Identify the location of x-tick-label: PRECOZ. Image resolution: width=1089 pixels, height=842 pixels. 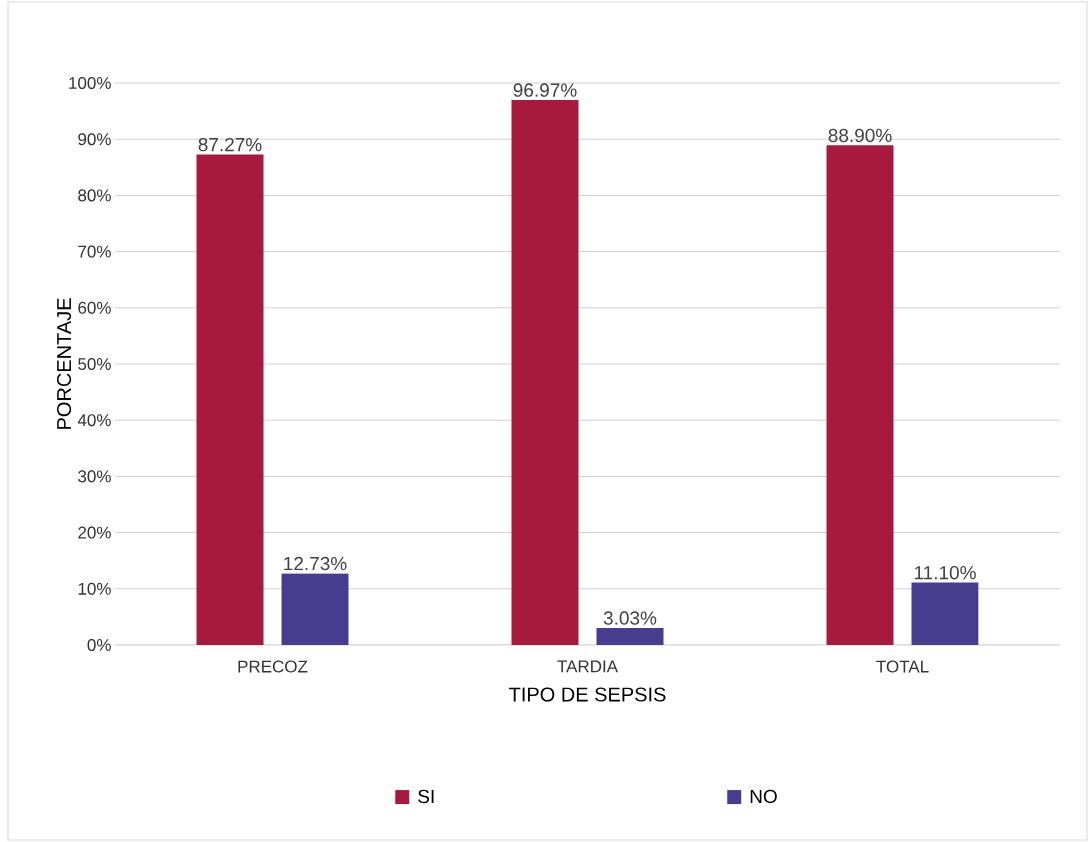
(273, 666).